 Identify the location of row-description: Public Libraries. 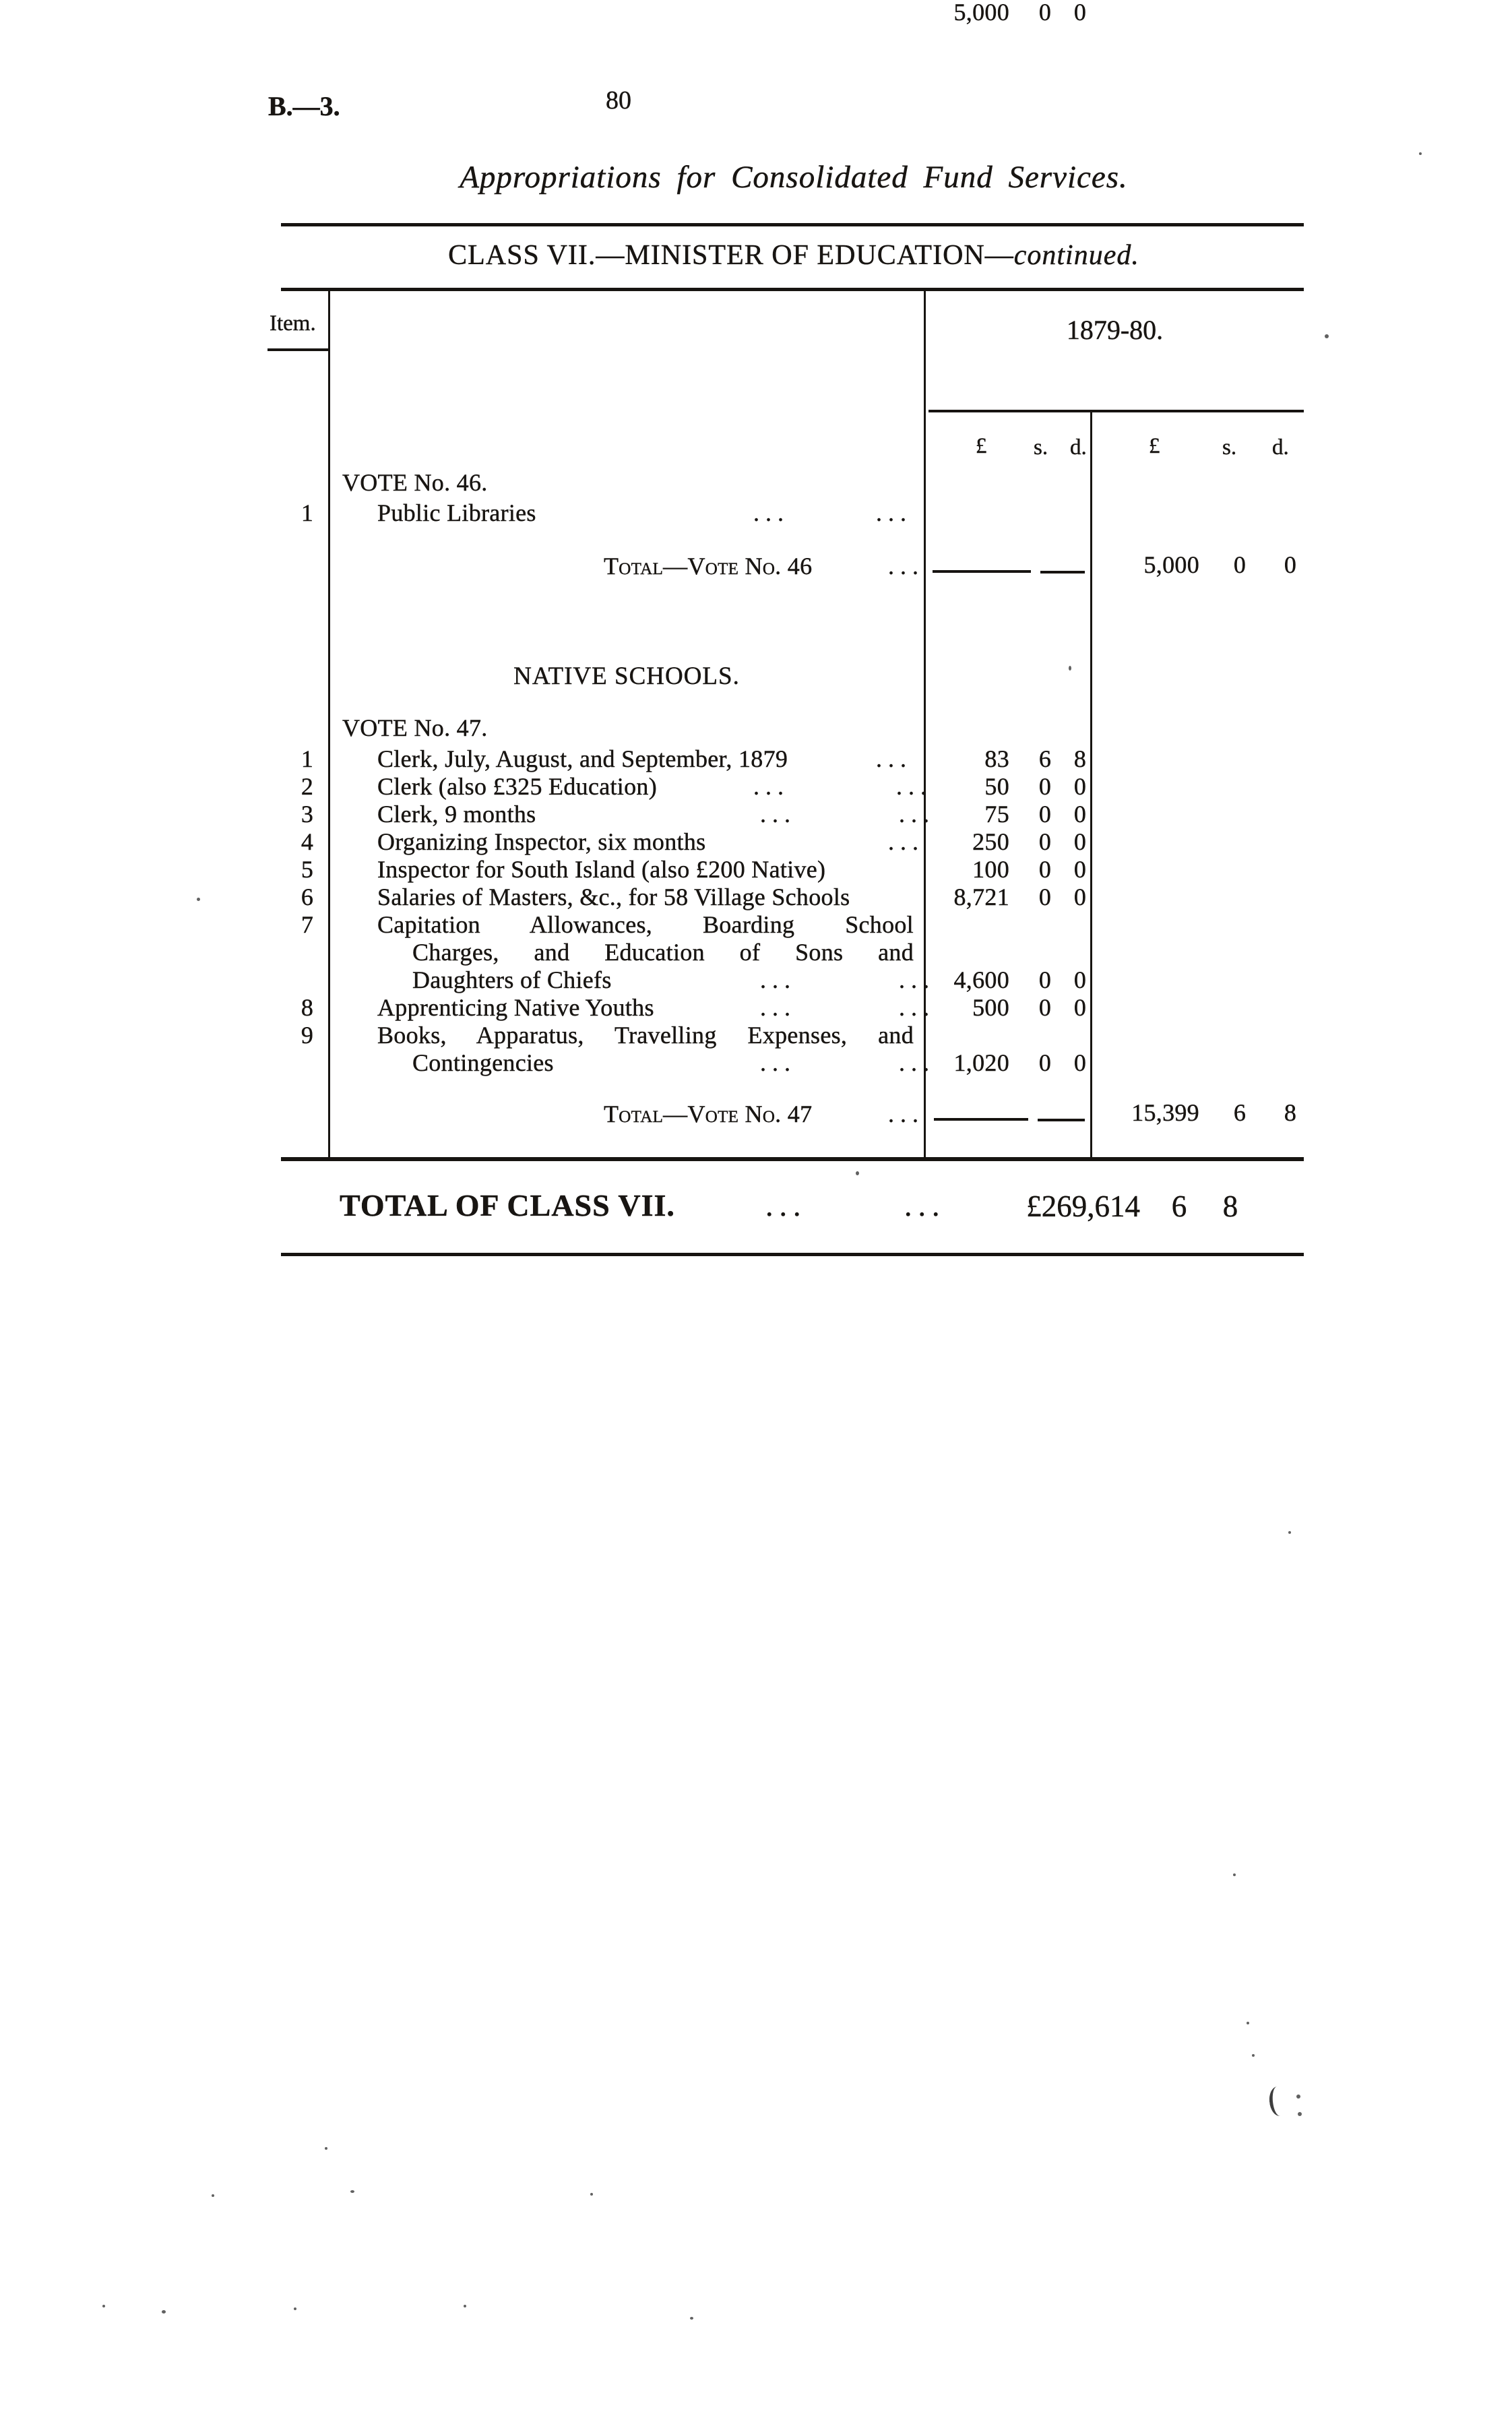
(457, 512).